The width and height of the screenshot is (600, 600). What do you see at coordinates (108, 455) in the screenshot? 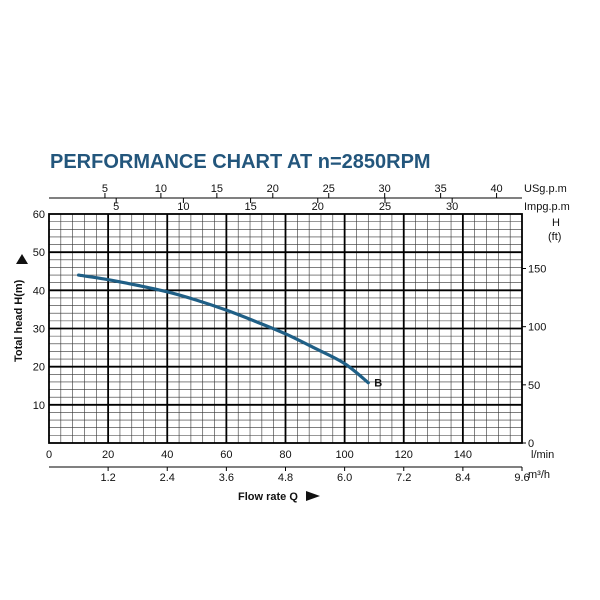
I see `x-tick-label: 20` at bounding box center [108, 455].